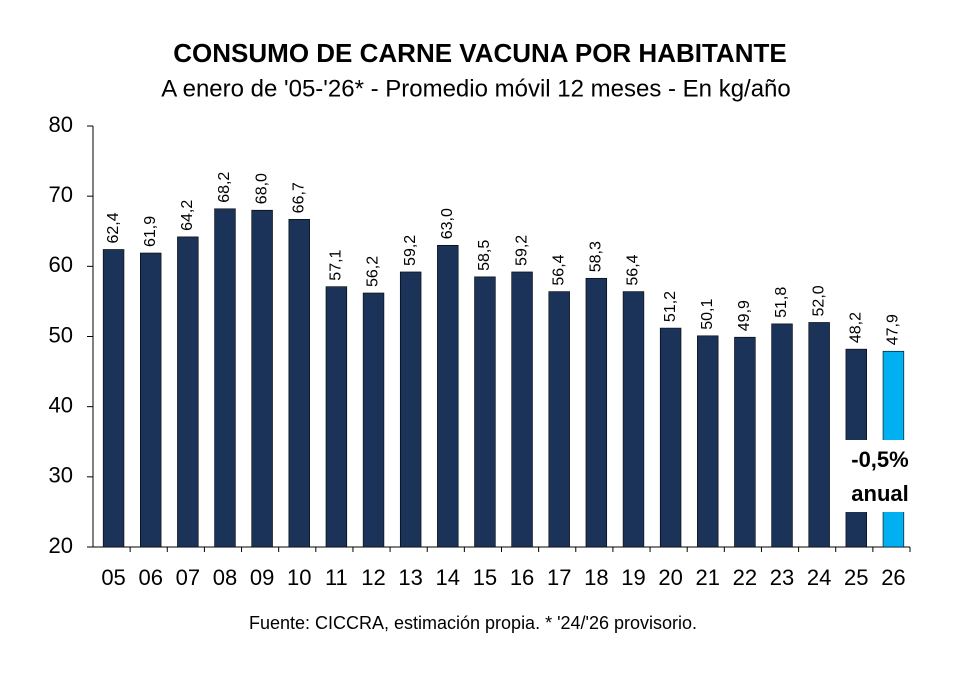 The height and width of the screenshot is (679, 967). Describe the element at coordinates (670, 306) in the screenshot. I see `value-label: 51,2` at that location.